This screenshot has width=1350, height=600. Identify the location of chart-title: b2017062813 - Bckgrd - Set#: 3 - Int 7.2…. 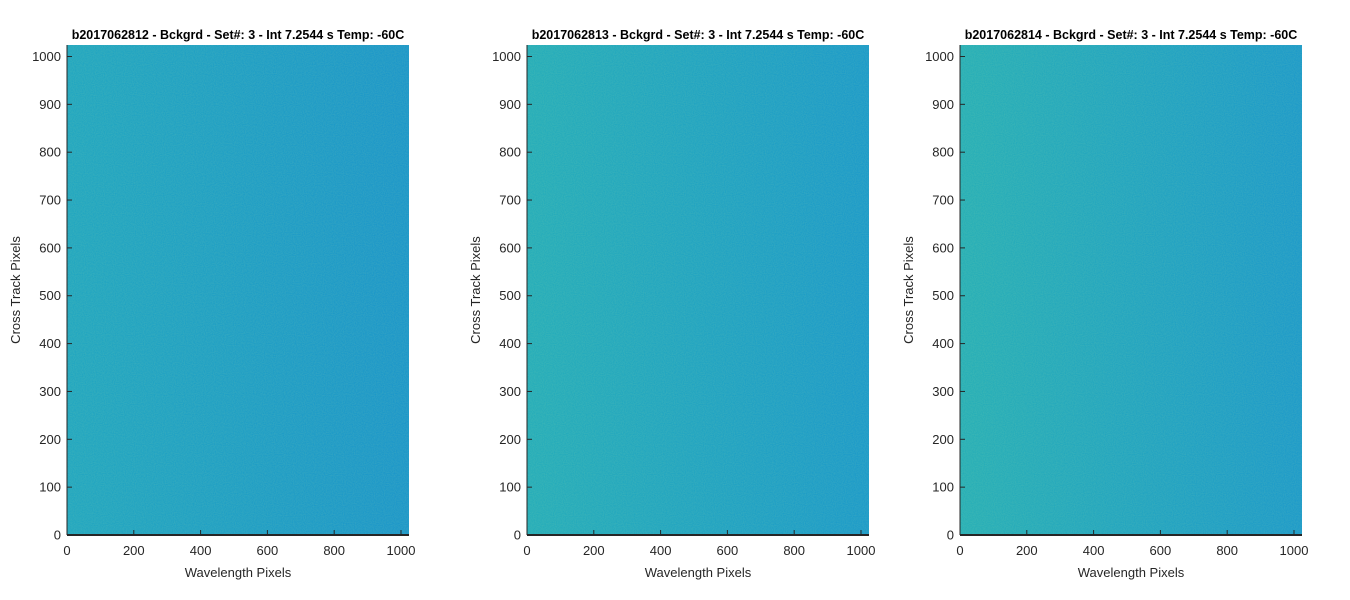
(698, 35).